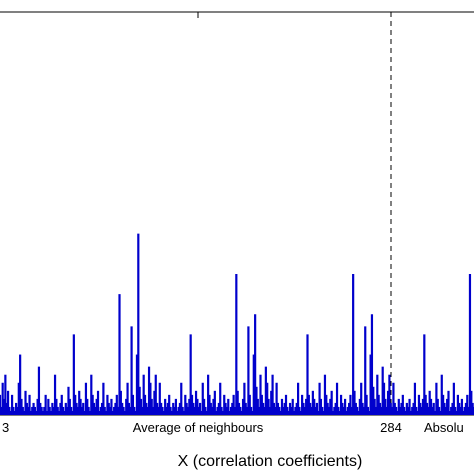  What do you see at coordinates (444, 427) in the screenshot?
I see `tick-label-absolute: Absolu` at bounding box center [444, 427].